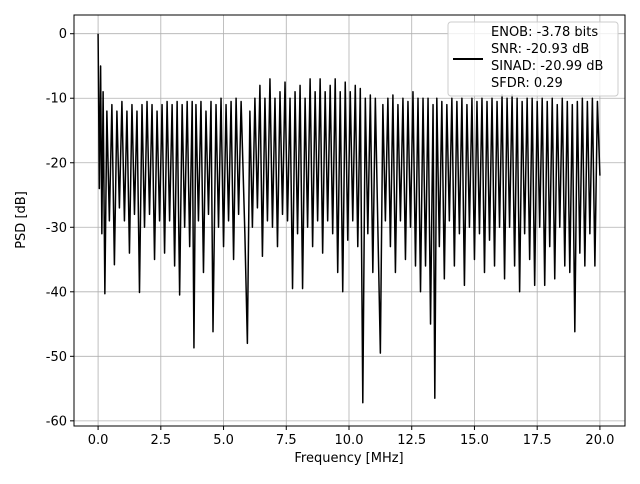 The height and width of the screenshot is (484, 640). What do you see at coordinates (349, 440) in the screenshot?
I see `x-tick-label: 10.0` at bounding box center [349, 440].